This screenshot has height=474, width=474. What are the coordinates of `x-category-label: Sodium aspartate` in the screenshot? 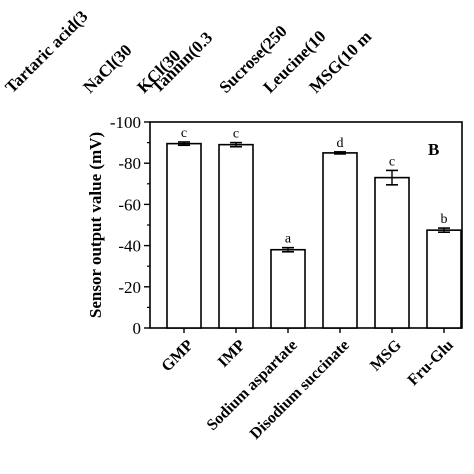 It's located at (252, 385).